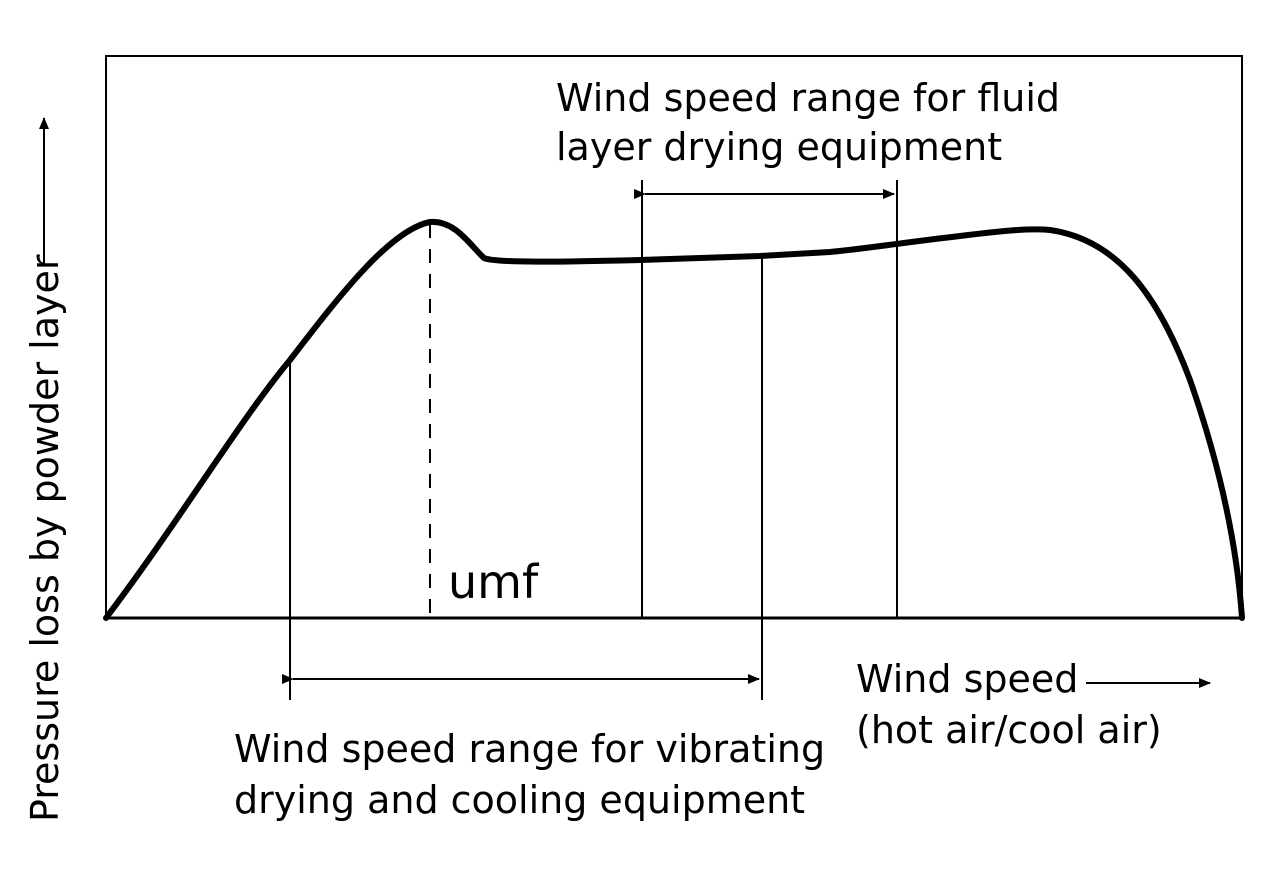 The width and height of the screenshot is (1280, 870). I want to click on umf-label: umf, so click(494, 582).